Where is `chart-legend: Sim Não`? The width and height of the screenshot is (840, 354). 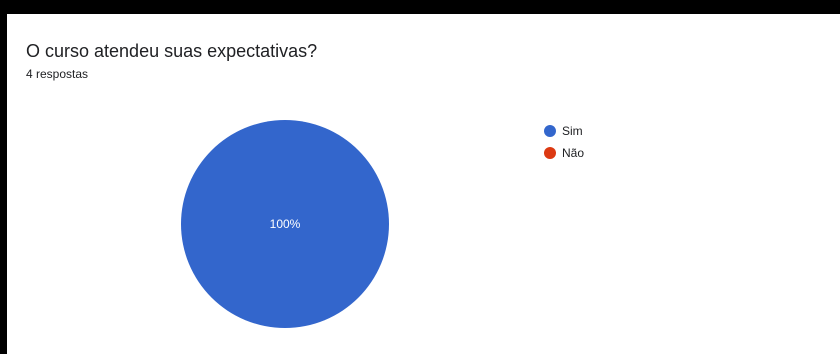
chart-legend: Sim Não is located at coordinates (564, 142).